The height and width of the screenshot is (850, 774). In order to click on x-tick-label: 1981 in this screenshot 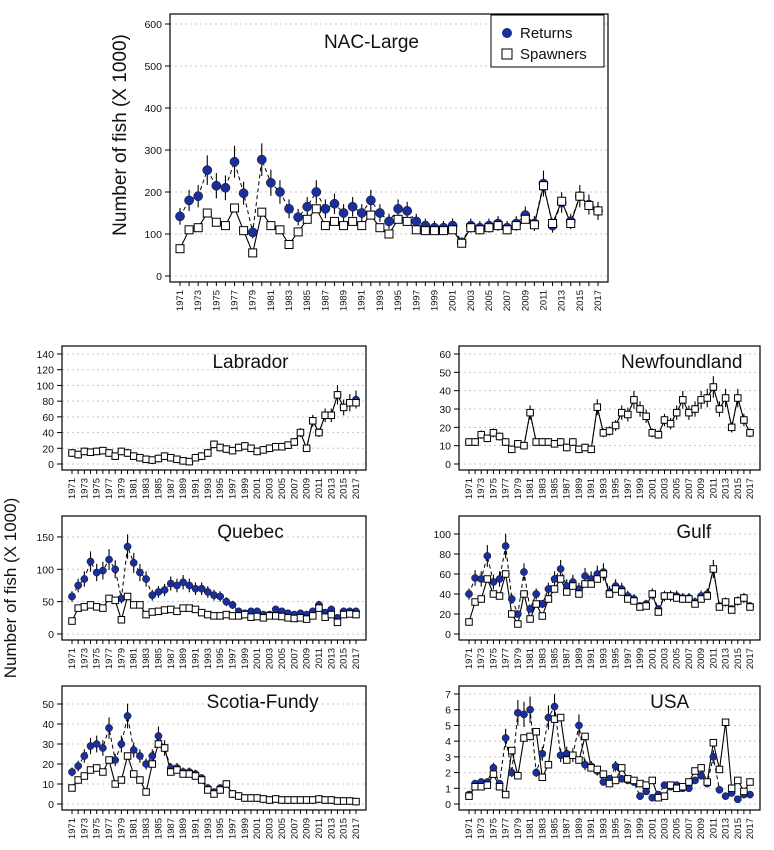, I will do `click(134, 658)`.